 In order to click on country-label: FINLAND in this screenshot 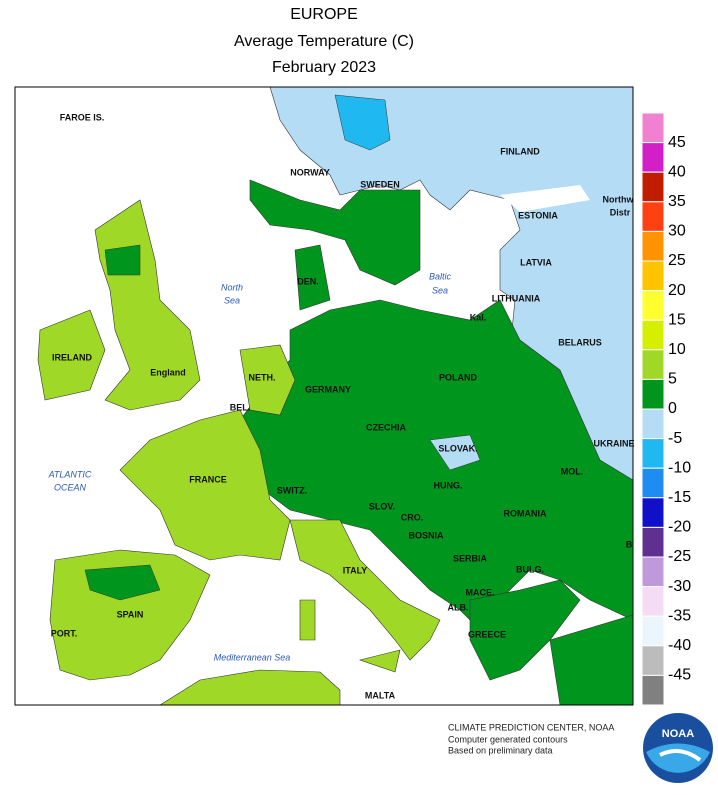, I will do `click(520, 151)`.